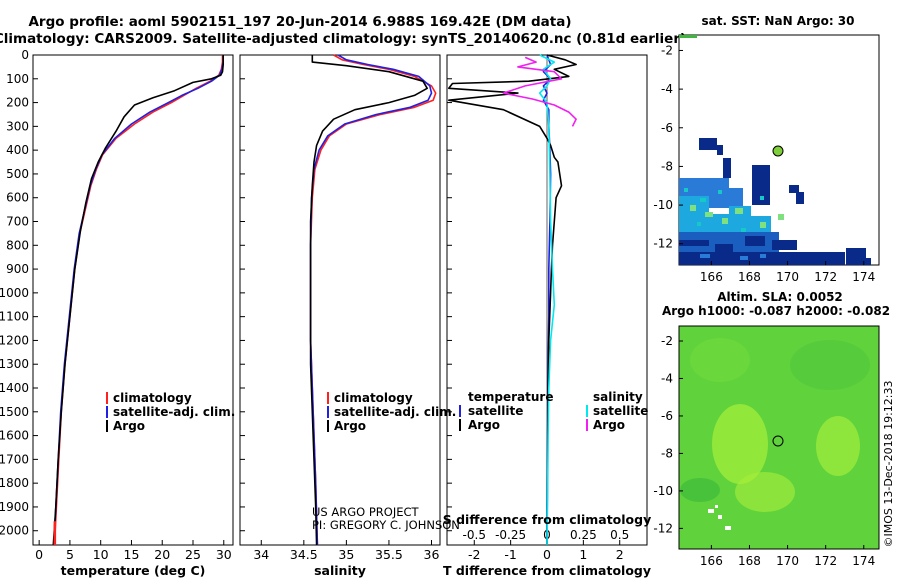  Describe the element at coordinates (174, 412) in the screenshot. I see `legend-sat-label: satellite-adj. clim.` at that location.